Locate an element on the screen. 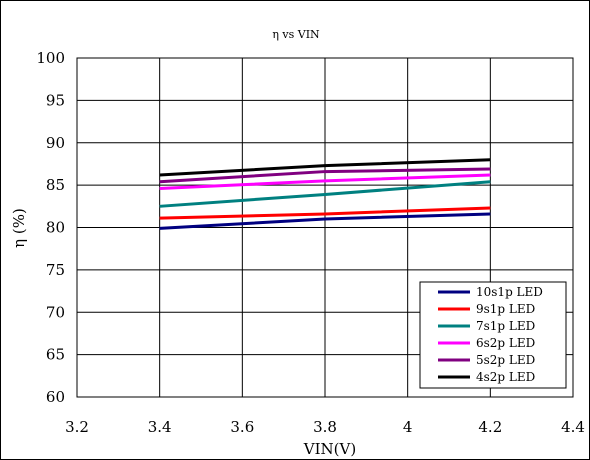 This screenshot has width=590, height=460. y-tick-label: 70 is located at coordinates (55, 312).